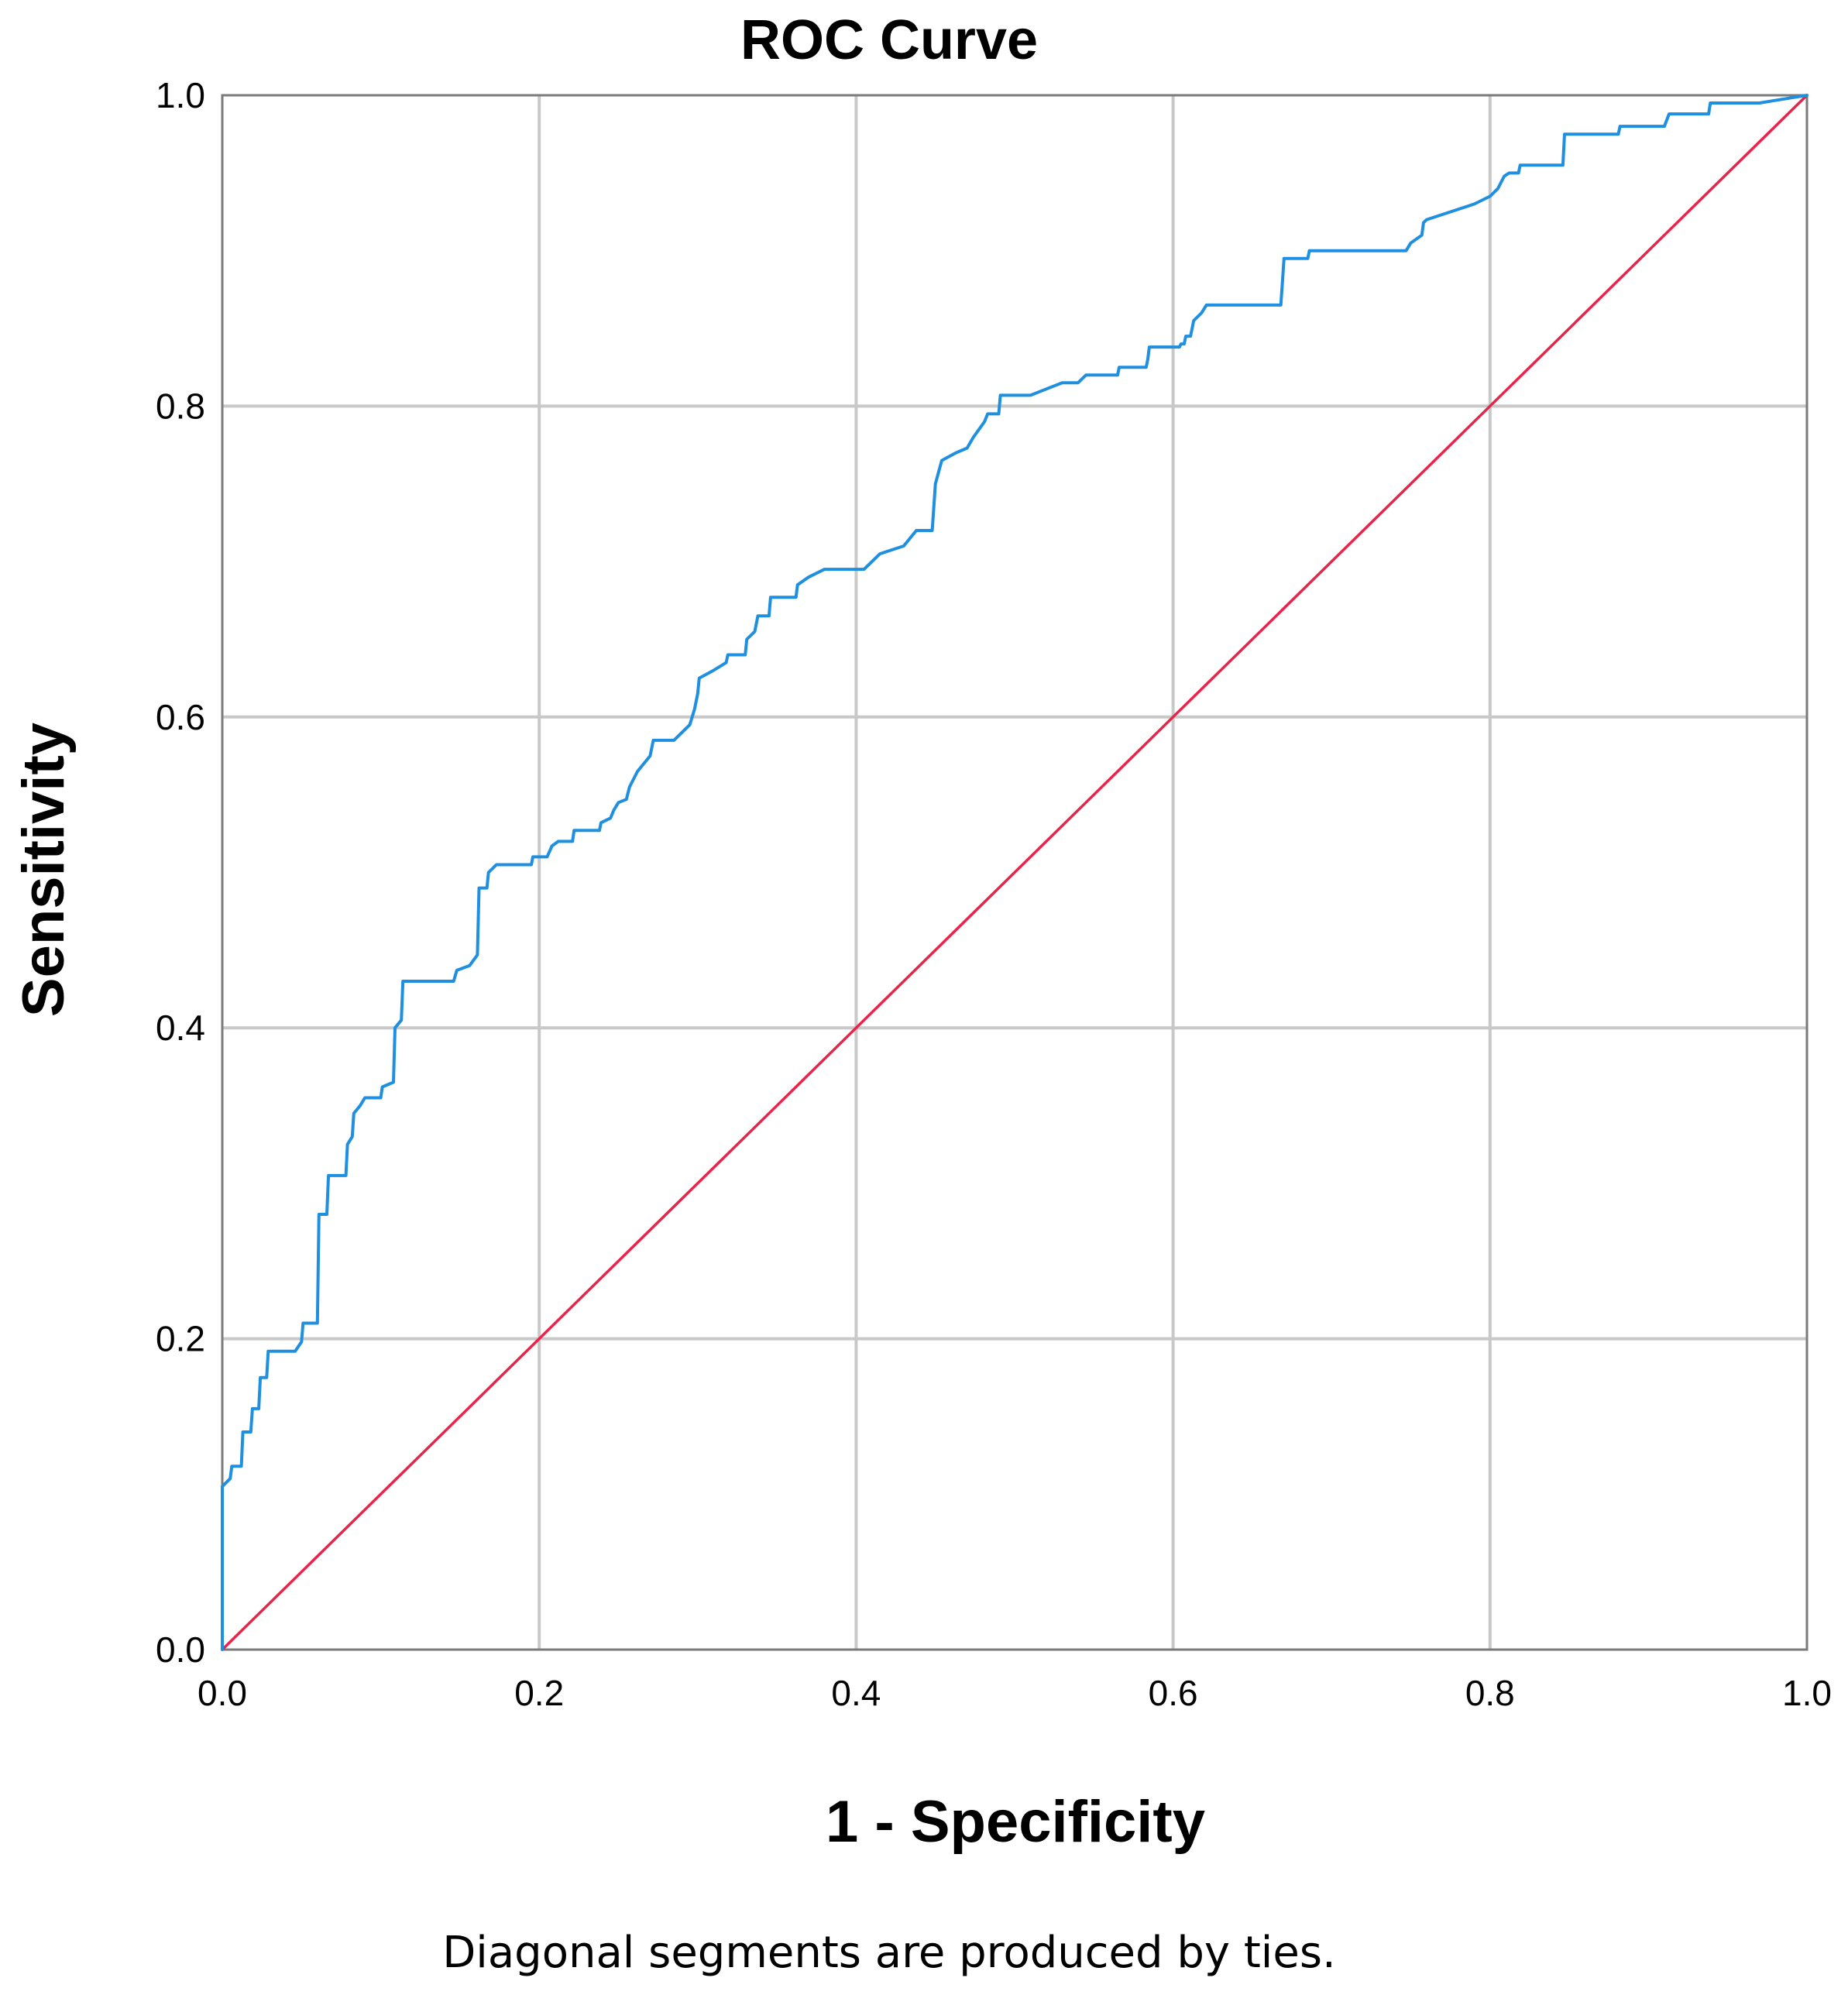 The image size is (1848, 1995). What do you see at coordinates (44, 870) in the screenshot?
I see `y-axis-title: Sensitivity` at bounding box center [44, 870].